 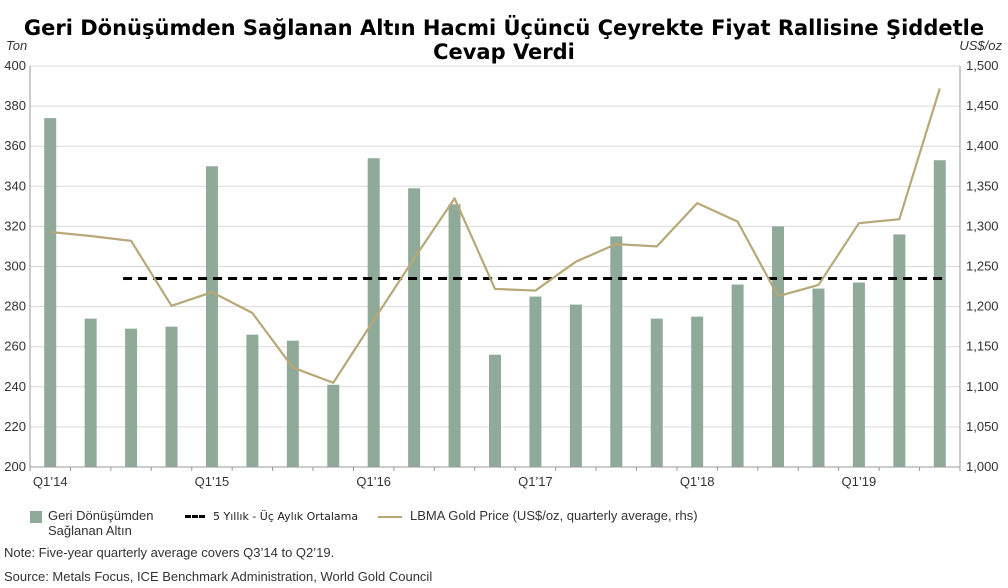 I want to click on right-tick-label: 1,250, so click(x=982, y=266).